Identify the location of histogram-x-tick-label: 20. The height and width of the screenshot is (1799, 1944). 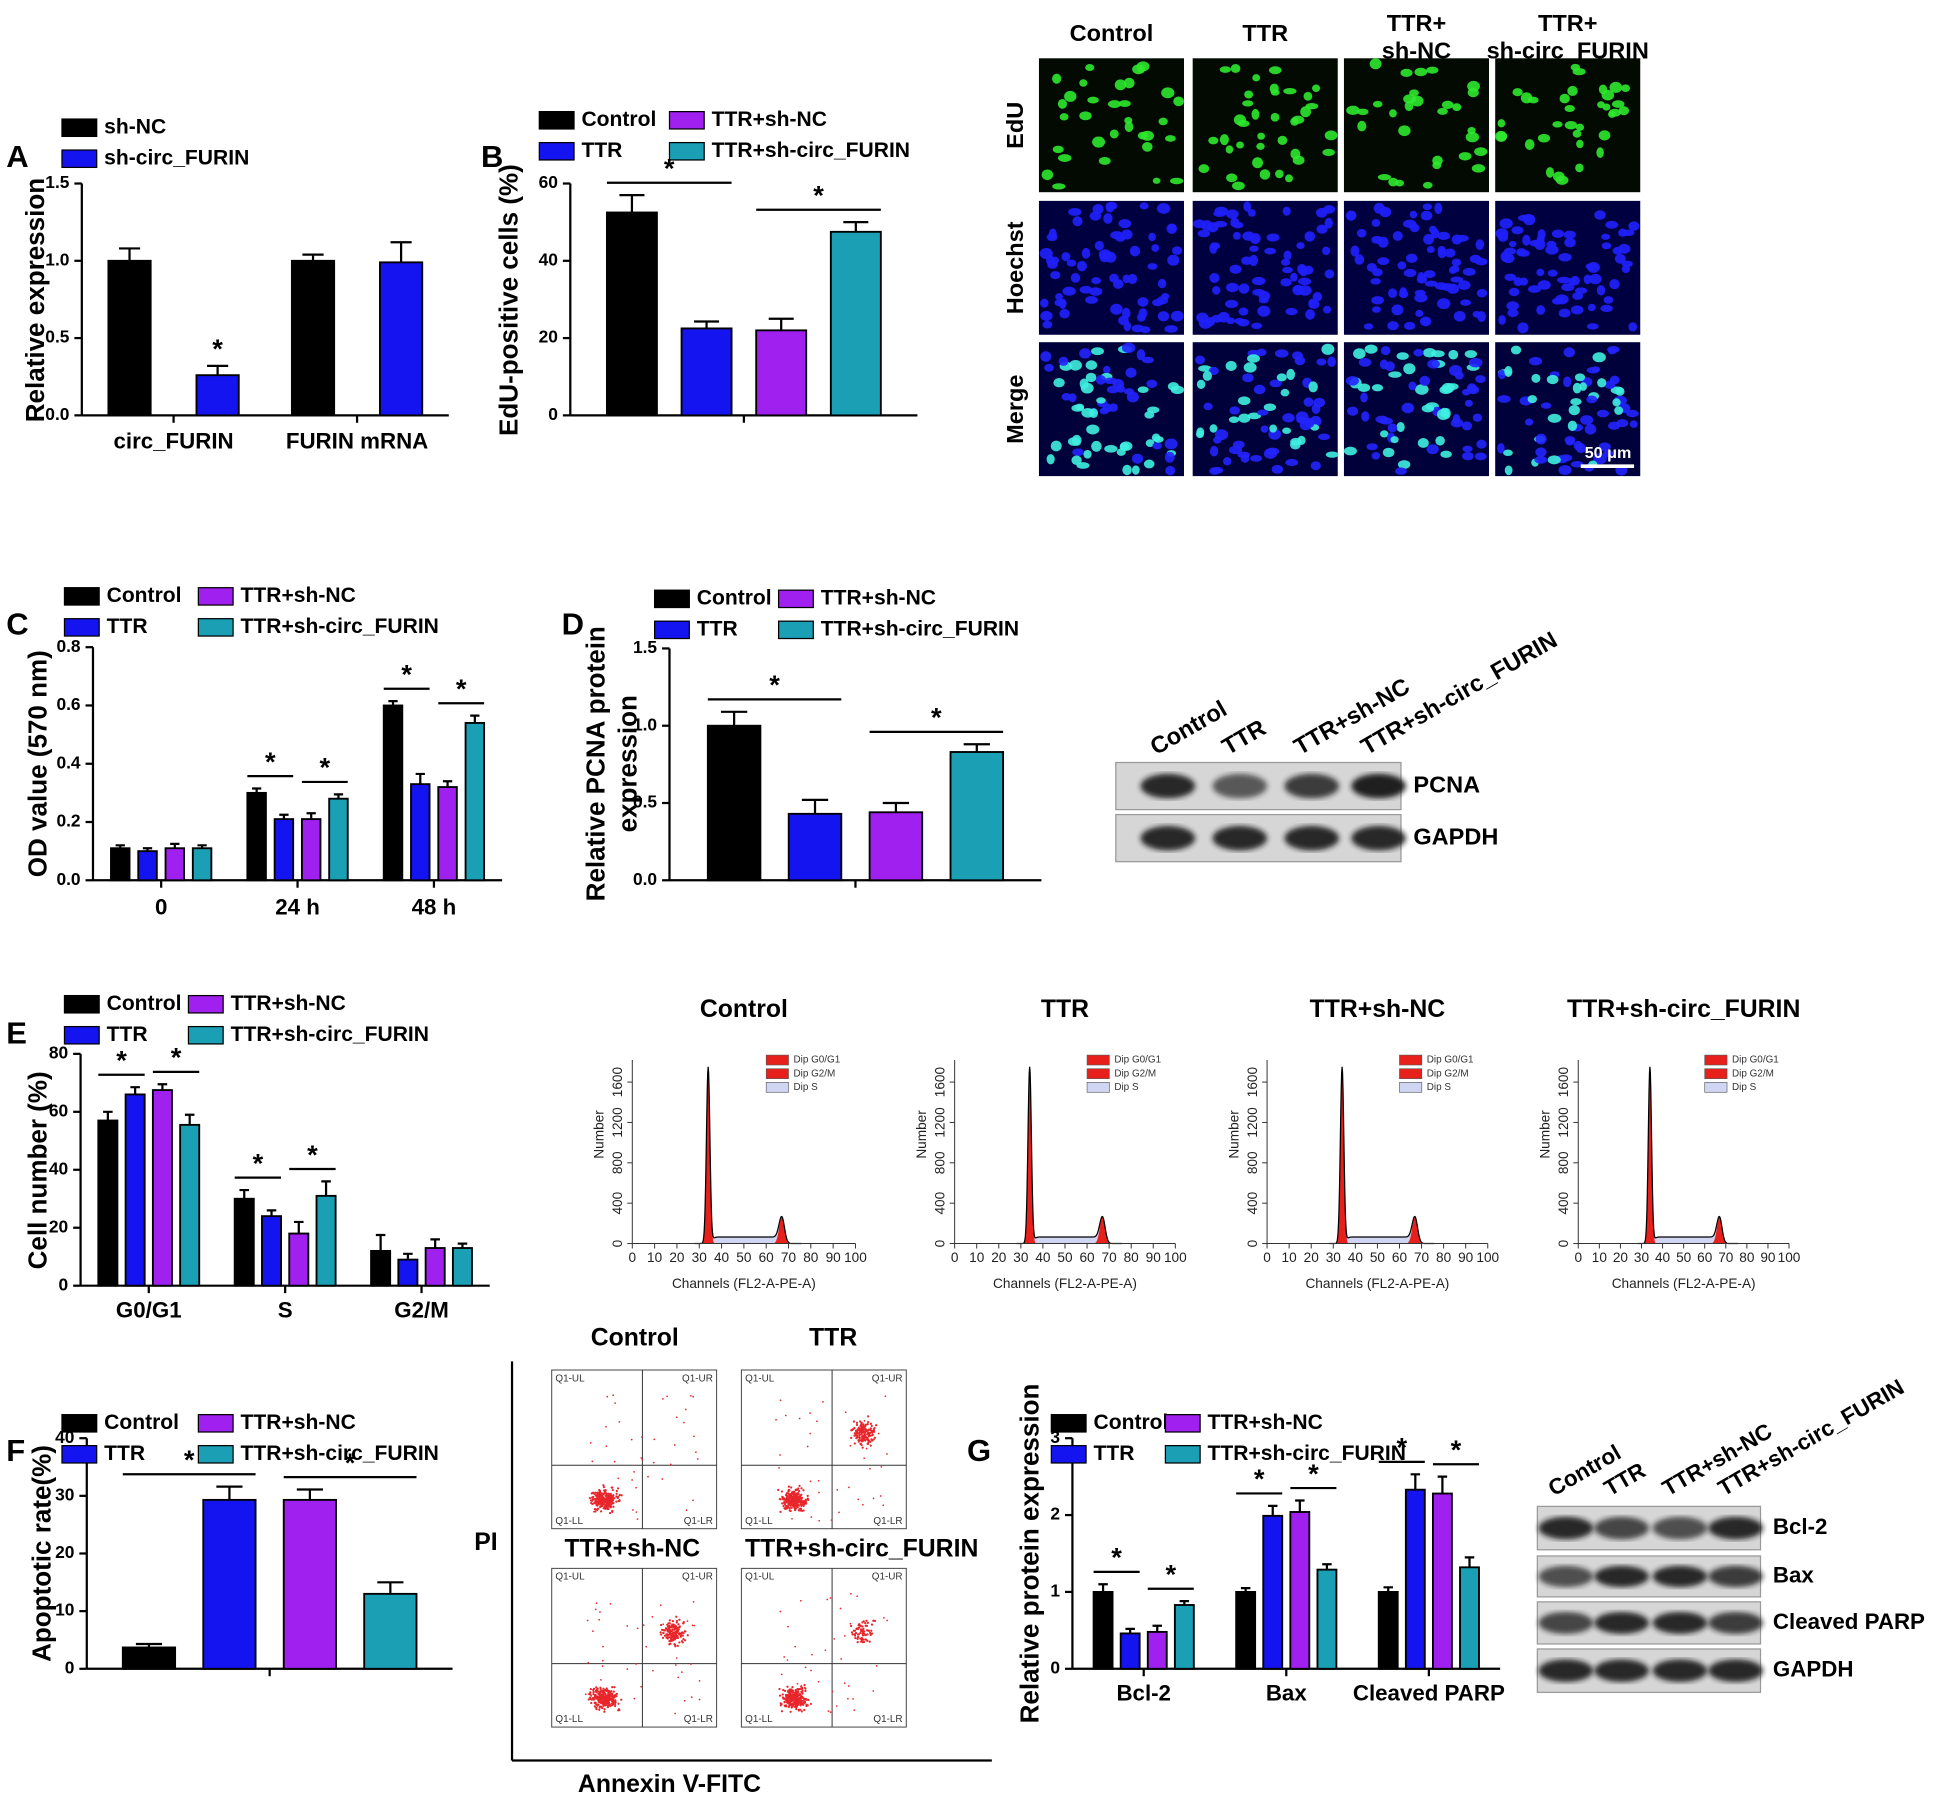
(677, 1257).